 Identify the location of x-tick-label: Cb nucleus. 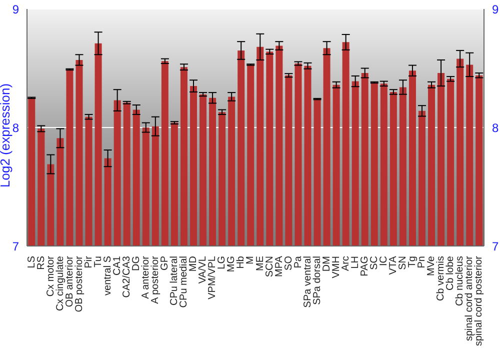
(460, 281).